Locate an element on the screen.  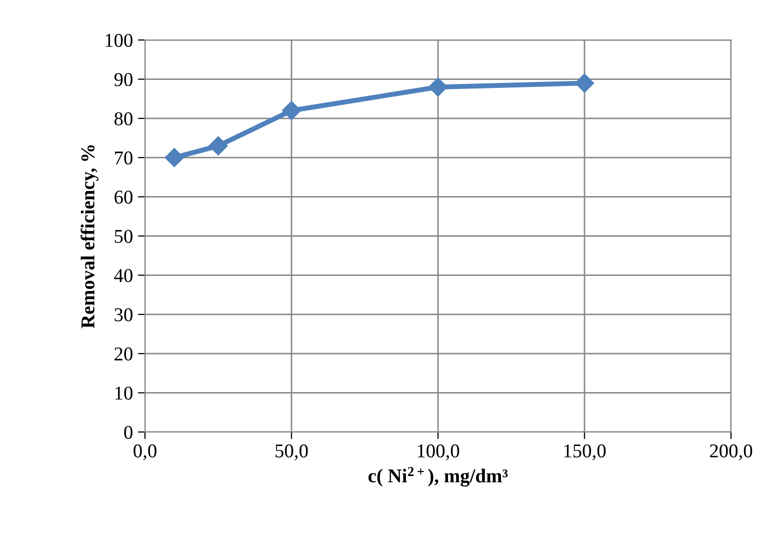
y-tick-label: 80 is located at coordinates (123, 119).